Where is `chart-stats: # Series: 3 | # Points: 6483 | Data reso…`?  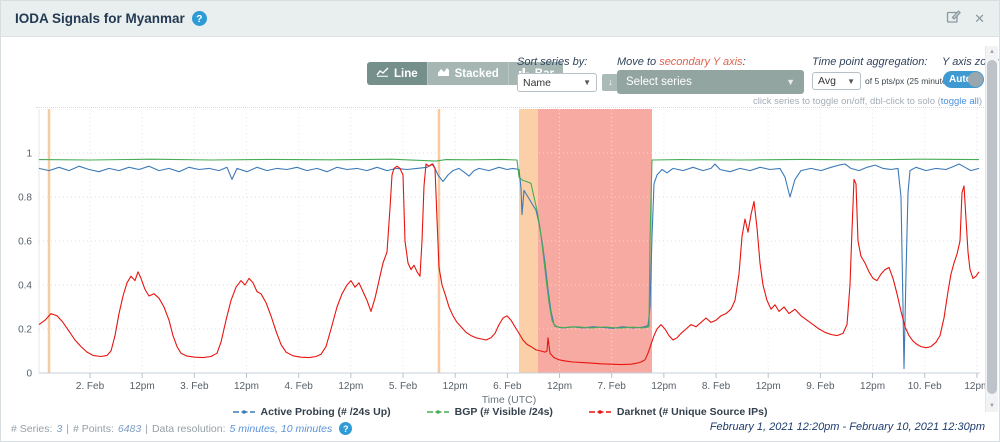
chart-stats: # Series: 3 | # Points: 6483 | Data reso… is located at coordinates (182, 428).